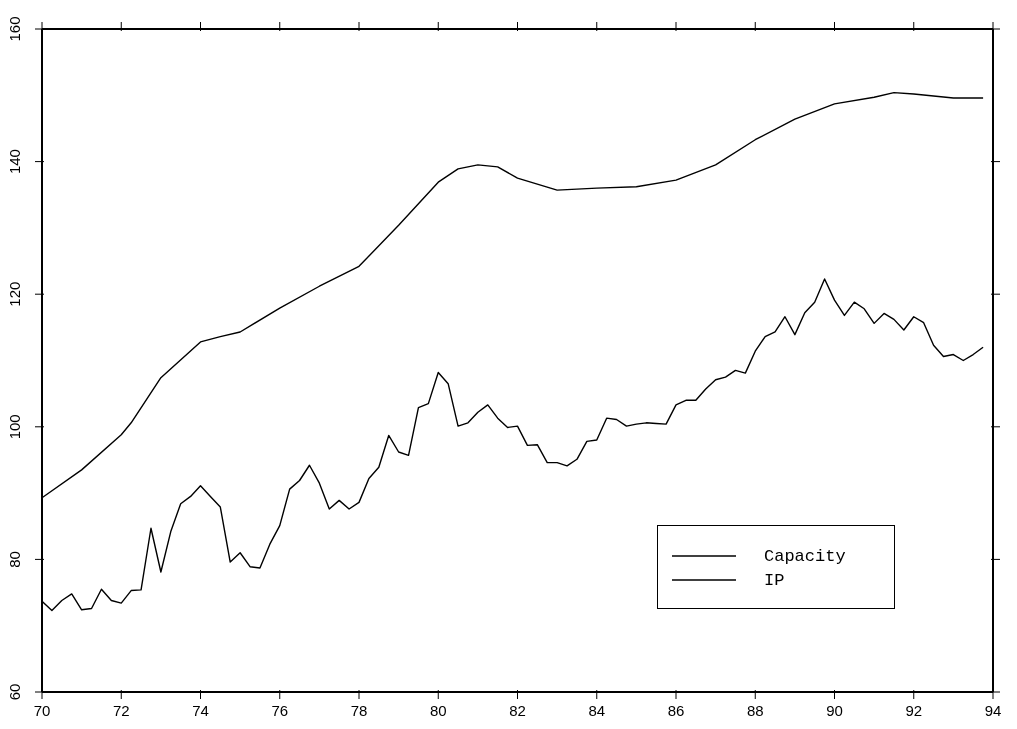 This screenshot has height=729, width=1017. I want to click on x-tick-label: 92, so click(914, 710).